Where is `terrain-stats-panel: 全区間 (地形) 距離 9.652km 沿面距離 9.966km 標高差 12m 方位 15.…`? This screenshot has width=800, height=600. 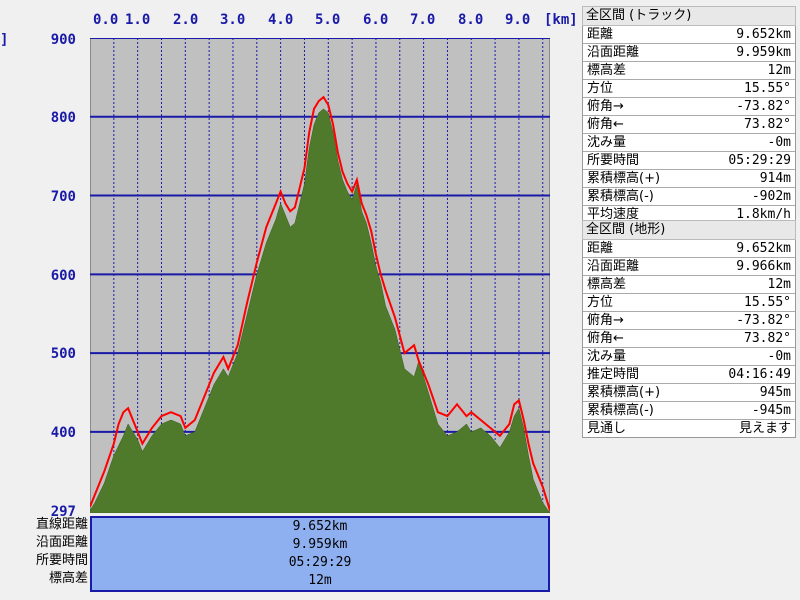
terrain-stats-panel: 全区間 (地形) 距離 9.652km 沿面距離 9.966km 標高差 12m 方位 15.… is located at coordinates (689, 329).